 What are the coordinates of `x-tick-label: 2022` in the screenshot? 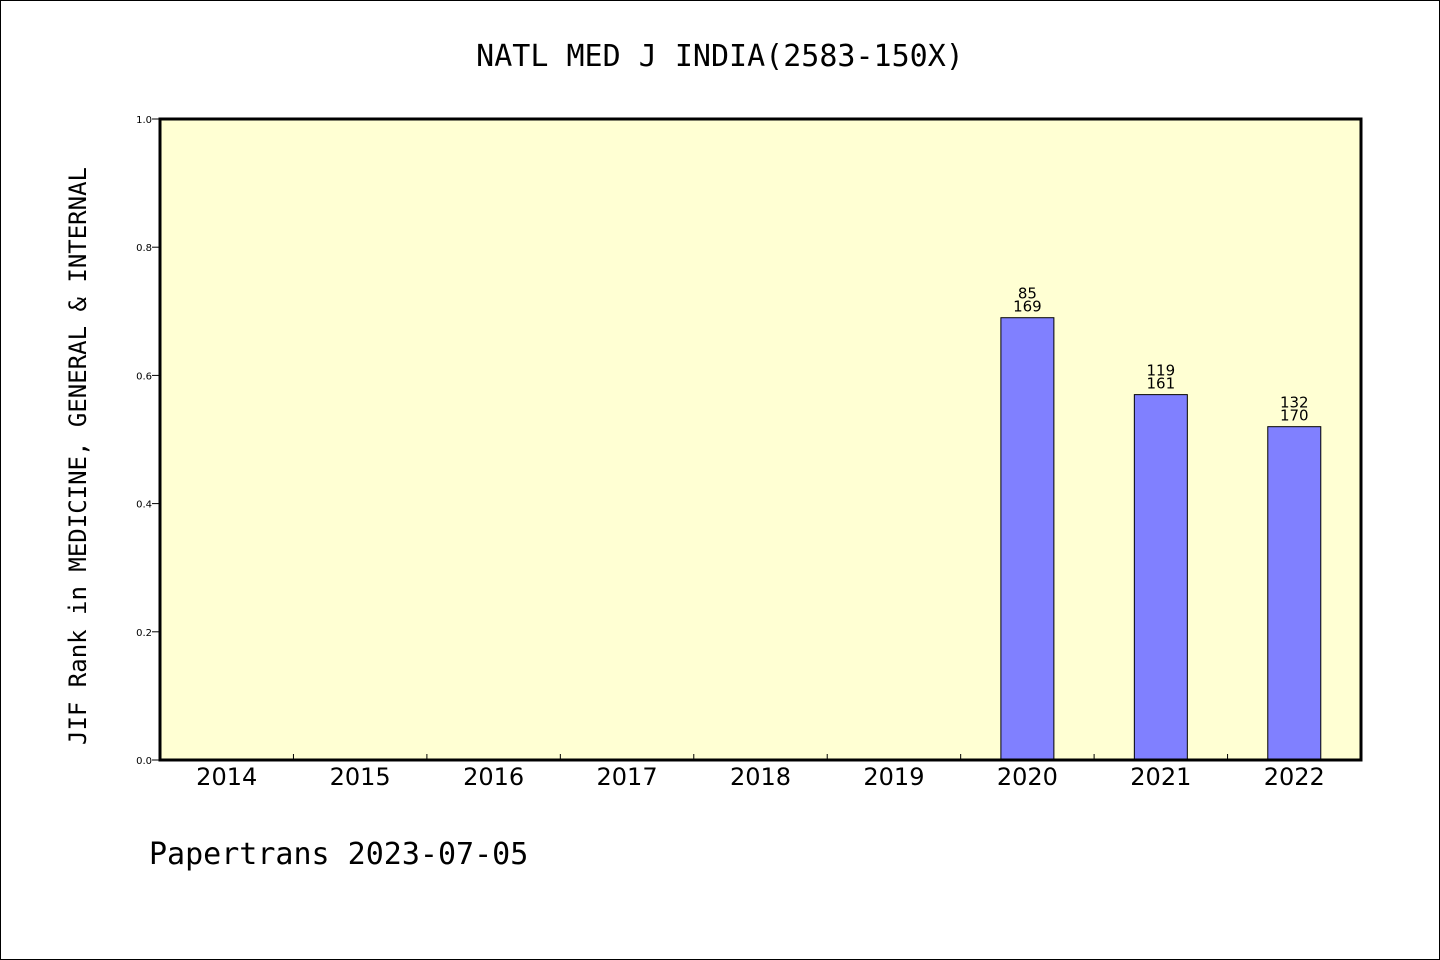 It's located at (1294, 777).